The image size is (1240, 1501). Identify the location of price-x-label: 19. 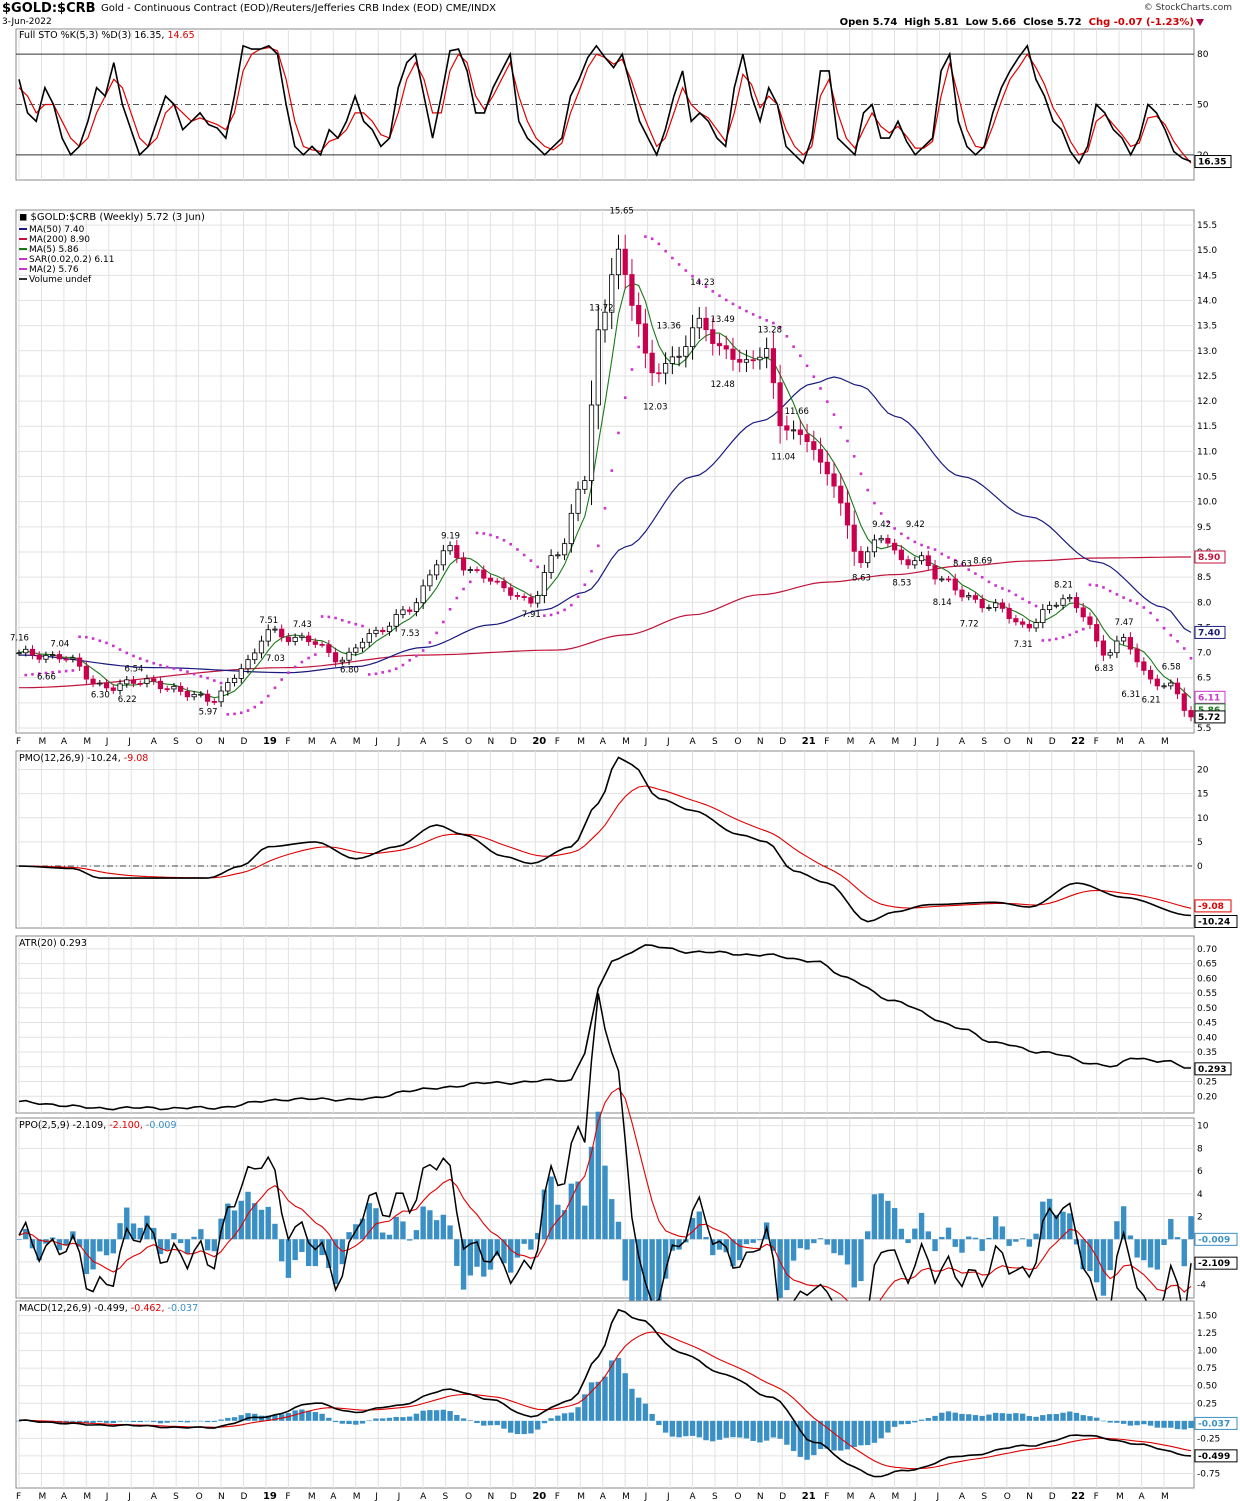
(270, 741).